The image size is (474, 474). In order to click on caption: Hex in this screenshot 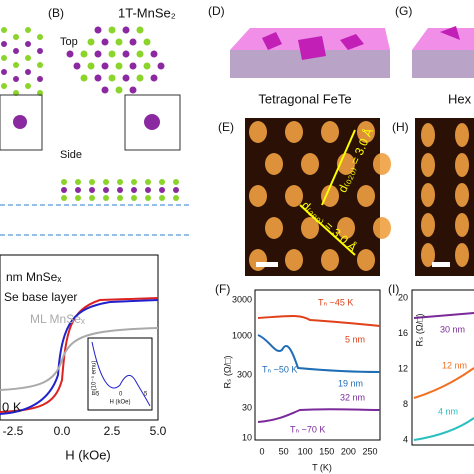, I will do `click(460, 98)`.